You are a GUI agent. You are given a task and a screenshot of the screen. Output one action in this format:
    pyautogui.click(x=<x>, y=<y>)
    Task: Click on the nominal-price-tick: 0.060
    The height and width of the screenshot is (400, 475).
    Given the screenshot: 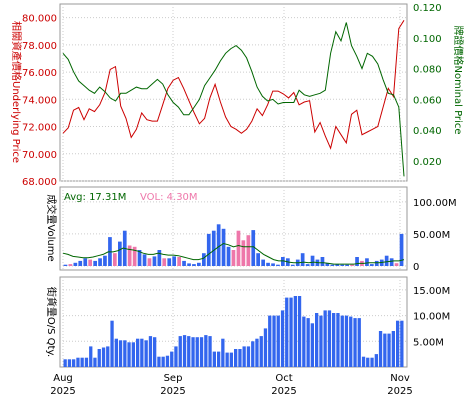 What is the action you would take?
    pyautogui.click(x=427, y=100)
    